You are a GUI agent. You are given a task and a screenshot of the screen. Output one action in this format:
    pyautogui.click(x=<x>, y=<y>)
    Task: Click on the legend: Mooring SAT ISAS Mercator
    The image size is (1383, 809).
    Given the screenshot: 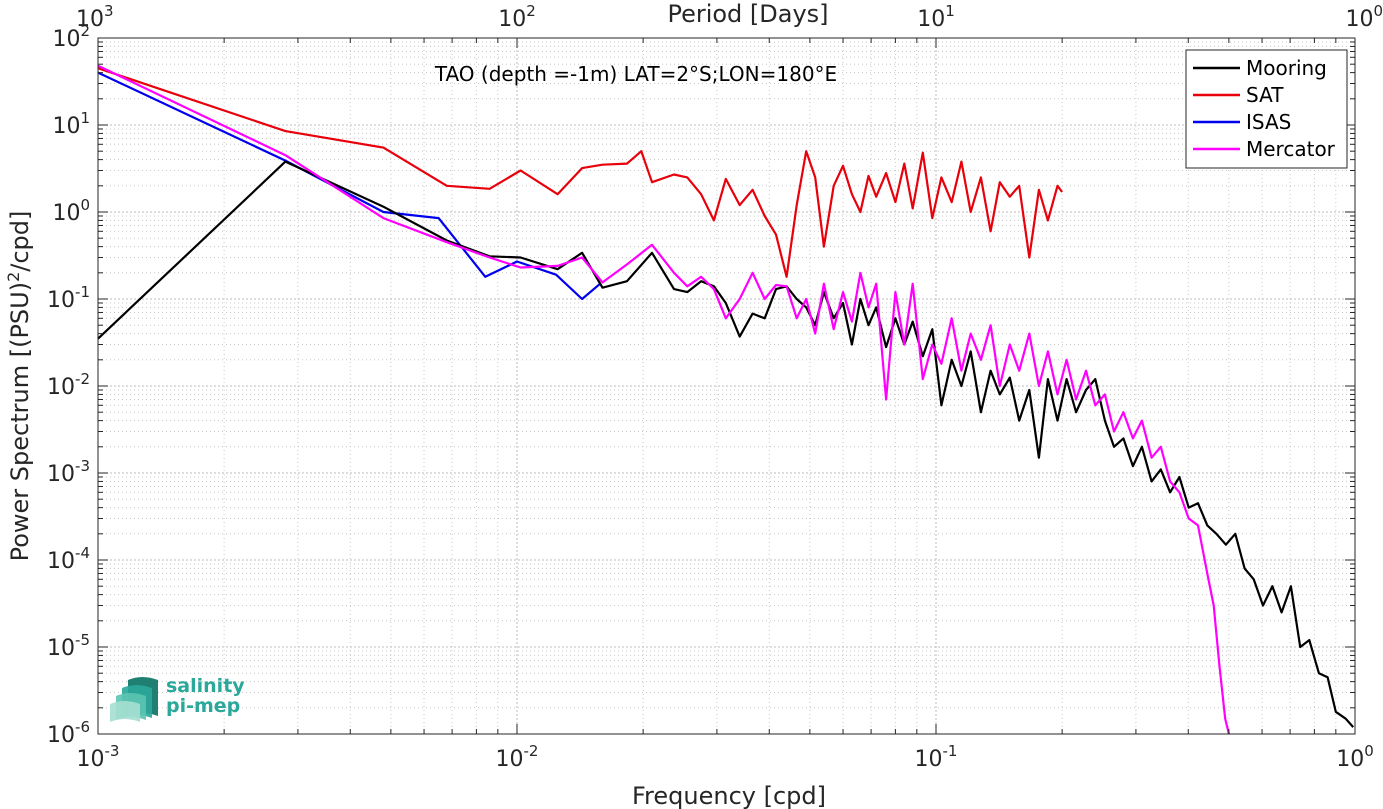 What is the action you would take?
    pyautogui.click(x=1266, y=109)
    